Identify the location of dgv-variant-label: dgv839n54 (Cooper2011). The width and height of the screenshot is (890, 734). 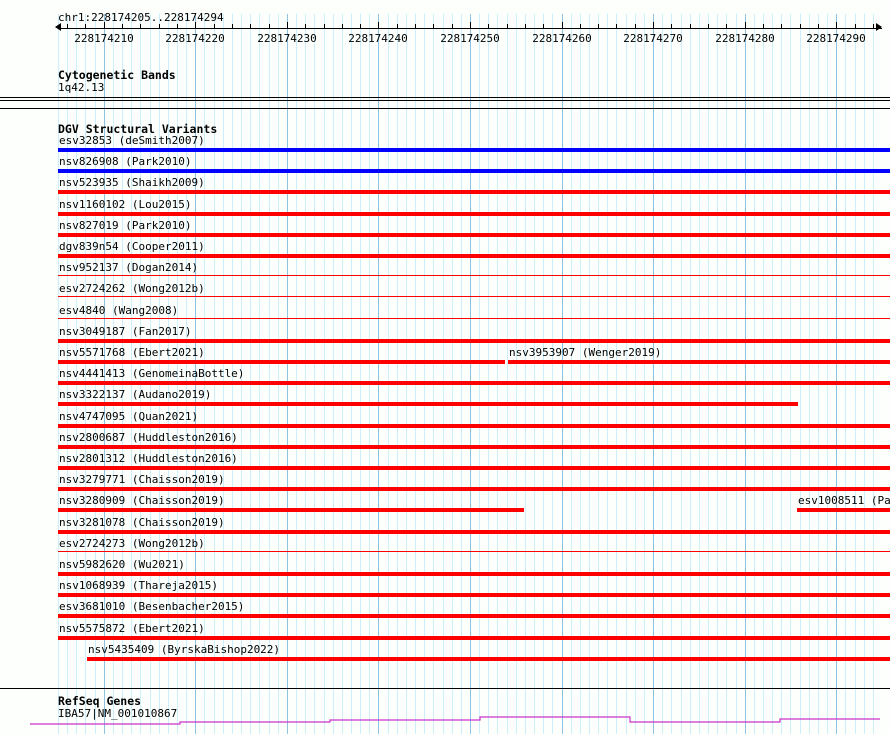
(132, 246).